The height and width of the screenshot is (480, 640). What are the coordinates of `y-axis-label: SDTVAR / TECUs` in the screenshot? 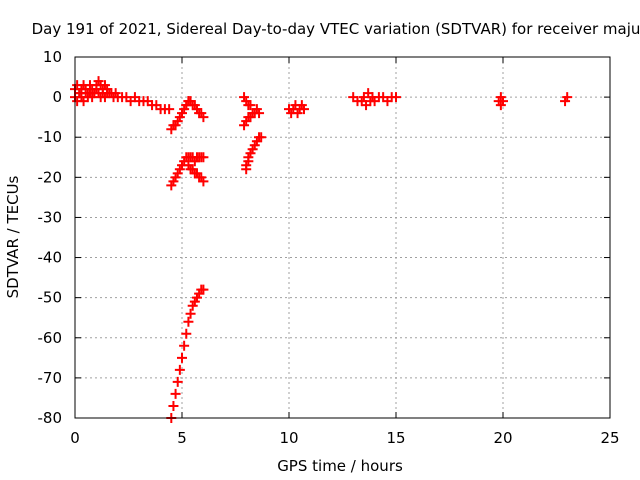 It's located at (13, 236).